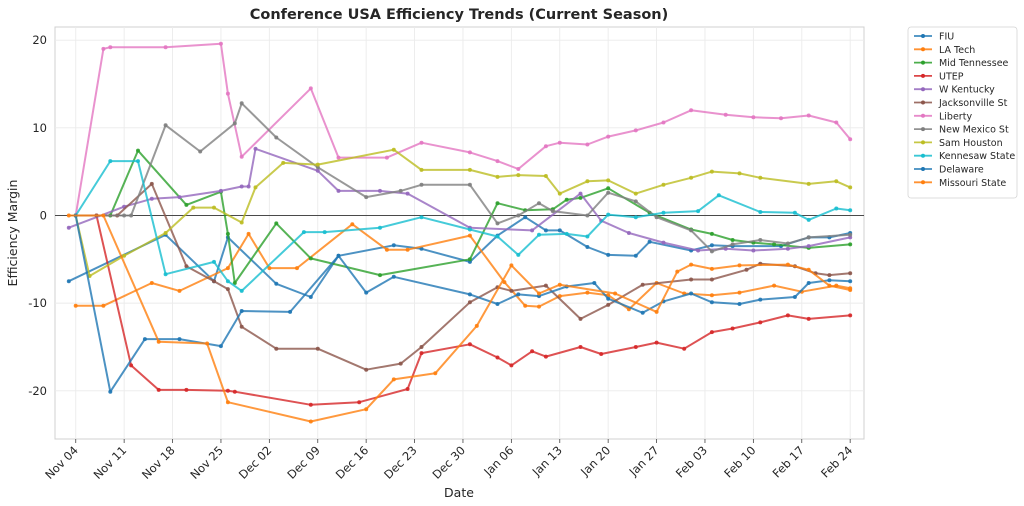 This screenshot has height=506, width=1024. I want to click on legend-label: LA Tech, so click(957, 50).